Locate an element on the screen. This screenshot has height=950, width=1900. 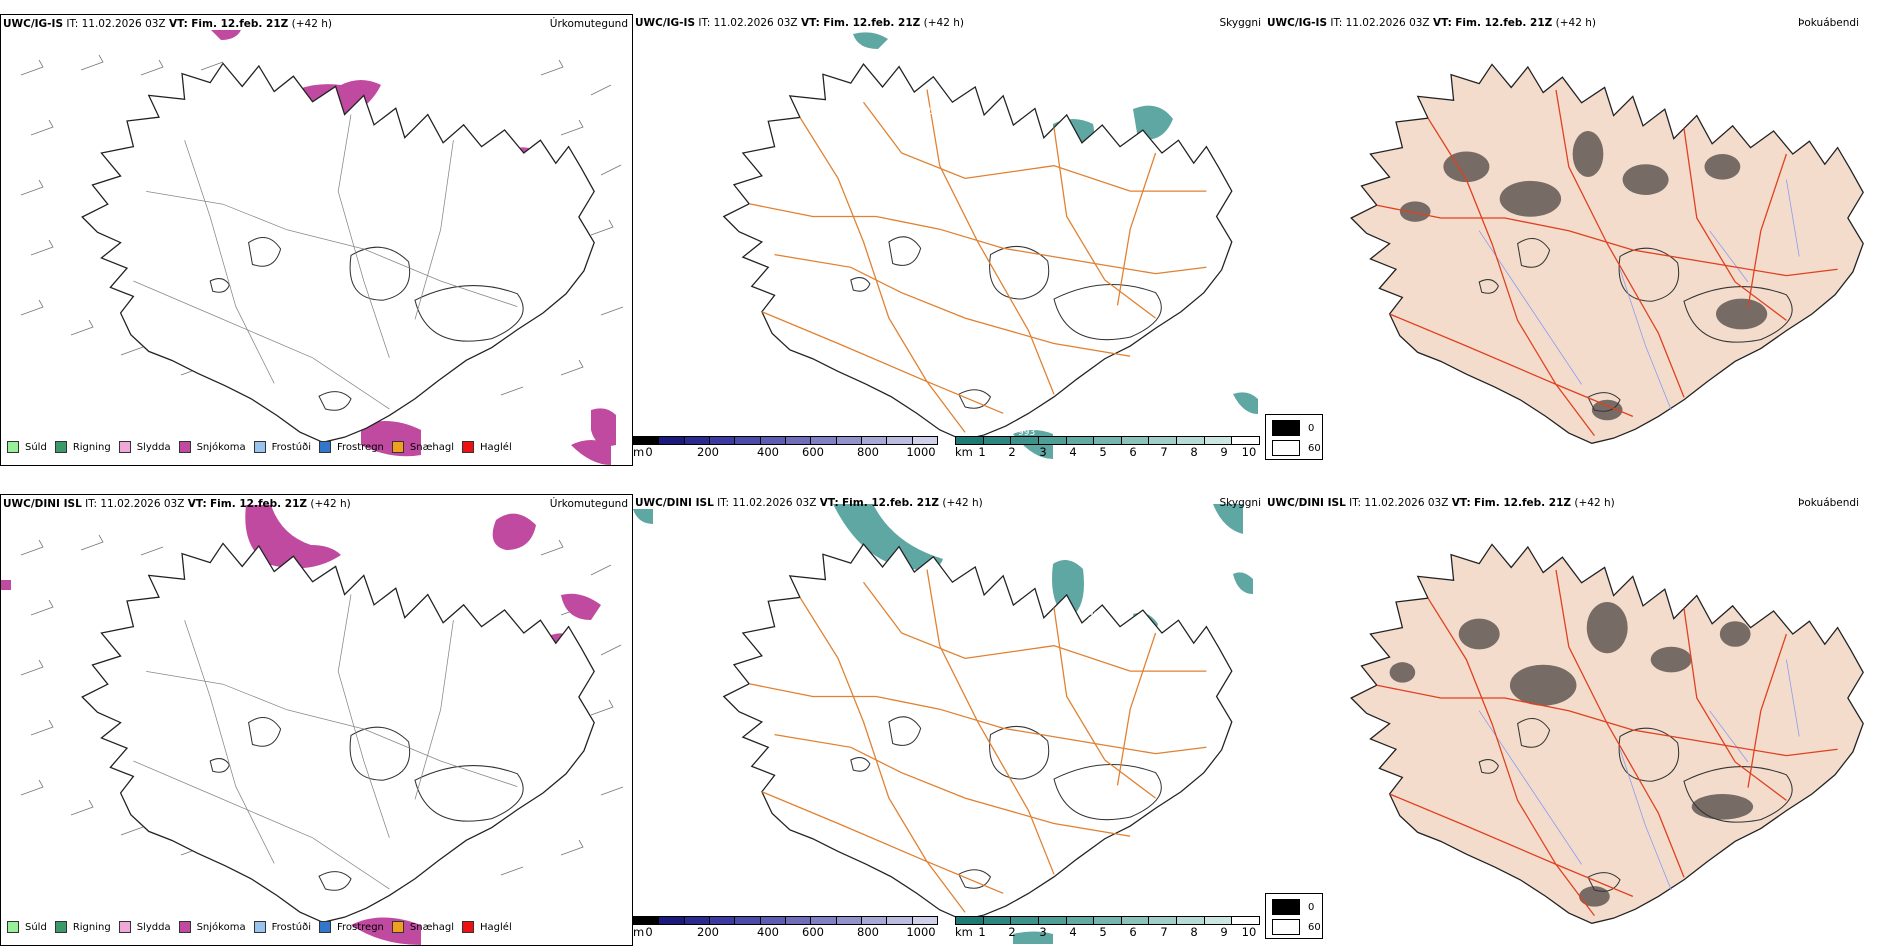
legend-item-rigning: Rigning is located at coordinates (82, 447).